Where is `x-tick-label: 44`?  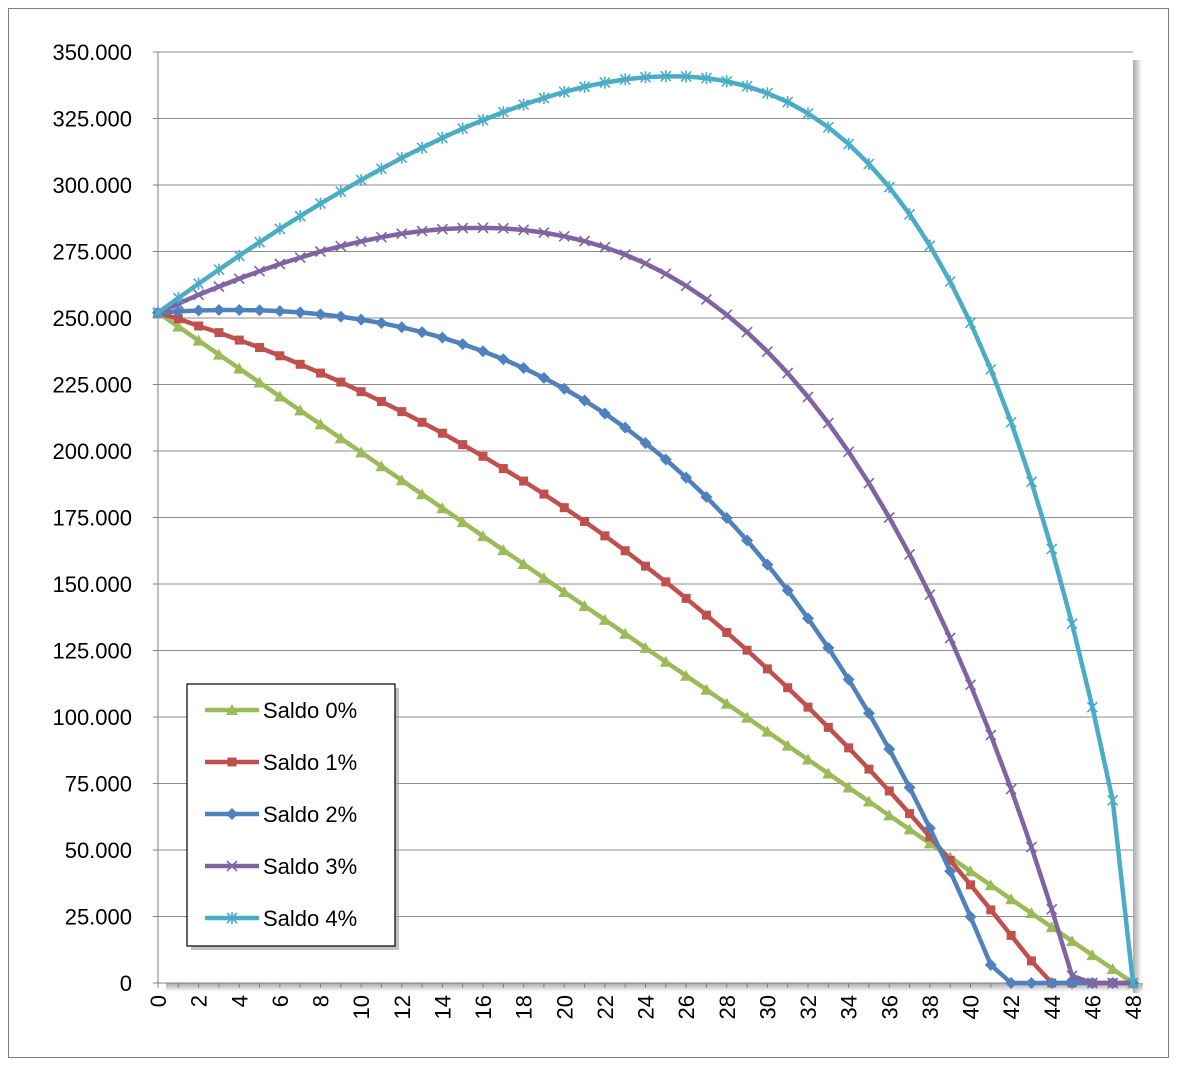 x-tick-label: 44 is located at coordinates (1052, 1007).